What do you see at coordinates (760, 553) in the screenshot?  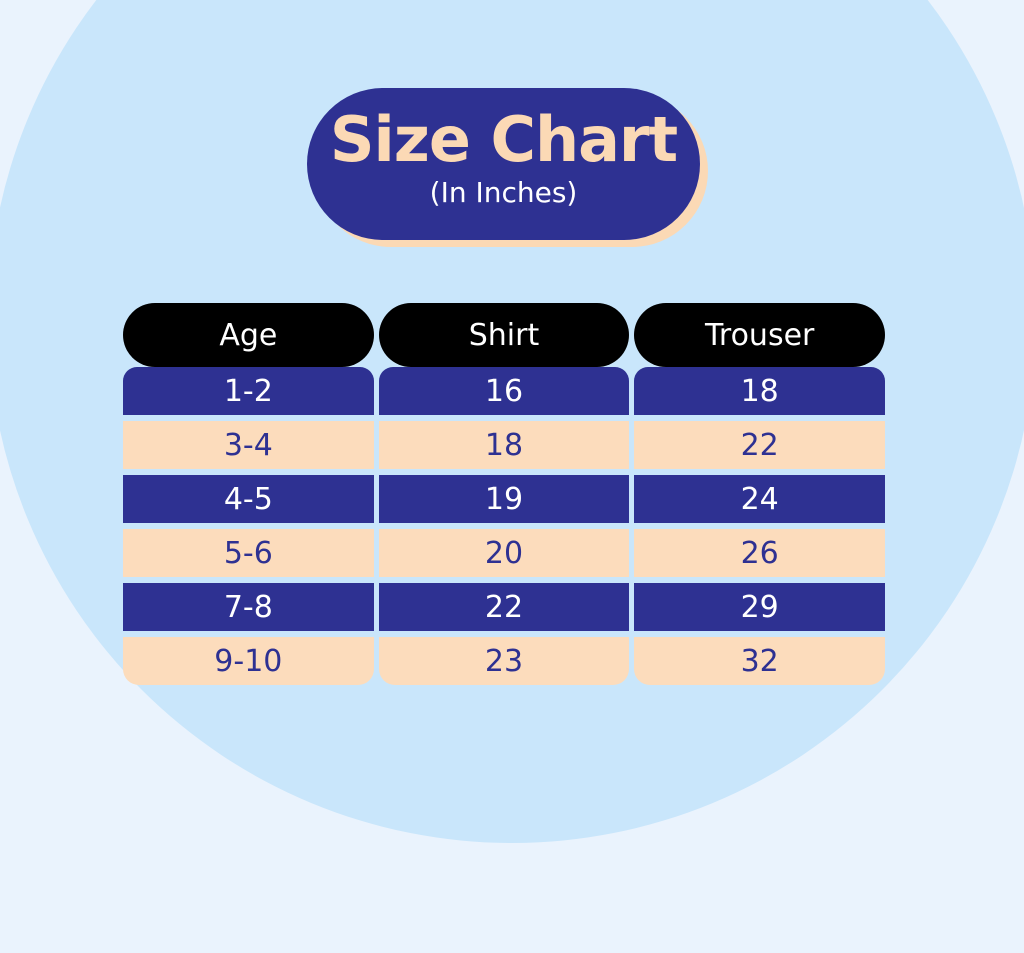 I see `table-cell-trouser: 26` at bounding box center [760, 553].